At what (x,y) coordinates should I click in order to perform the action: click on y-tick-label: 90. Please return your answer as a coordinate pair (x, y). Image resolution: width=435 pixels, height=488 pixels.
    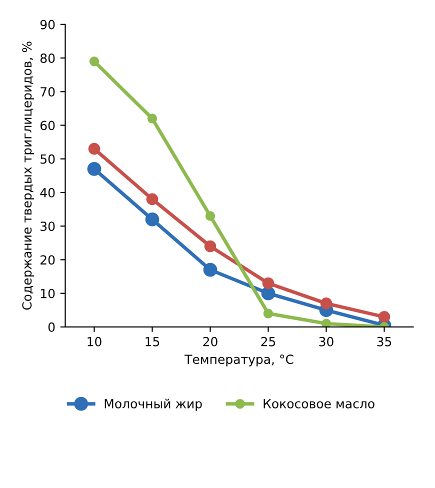
    Looking at the image, I should click on (47, 25).